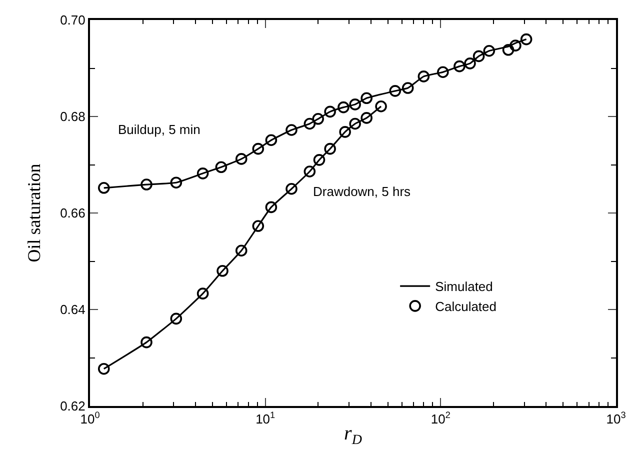  I want to click on x-tick-label: 10$^{3}$, so click(616, 418).